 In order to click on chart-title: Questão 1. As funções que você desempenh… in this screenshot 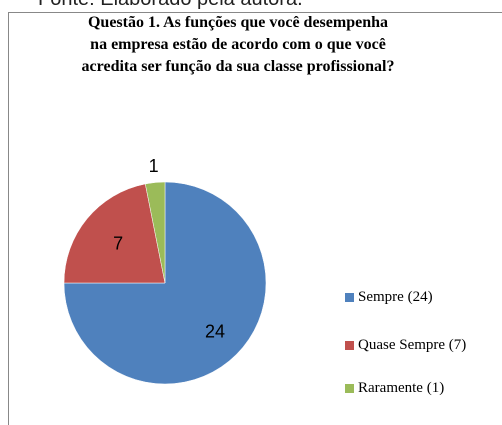, I will do `click(238, 44)`.